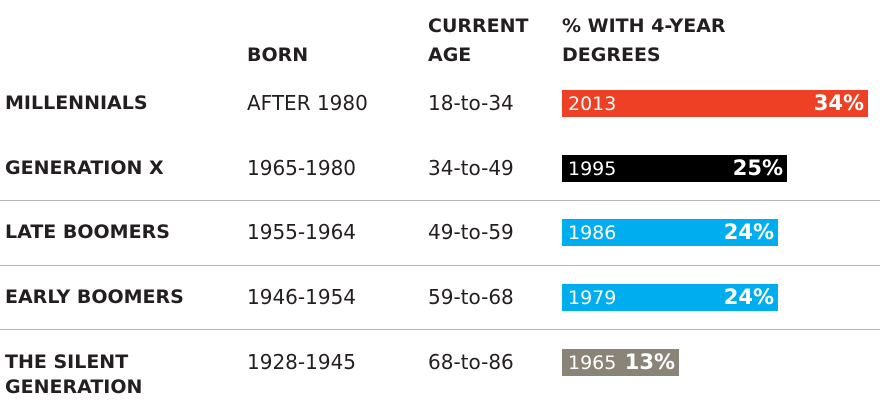 The image size is (880, 401). I want to click on bar: 2013 34%, so click(715, 103).